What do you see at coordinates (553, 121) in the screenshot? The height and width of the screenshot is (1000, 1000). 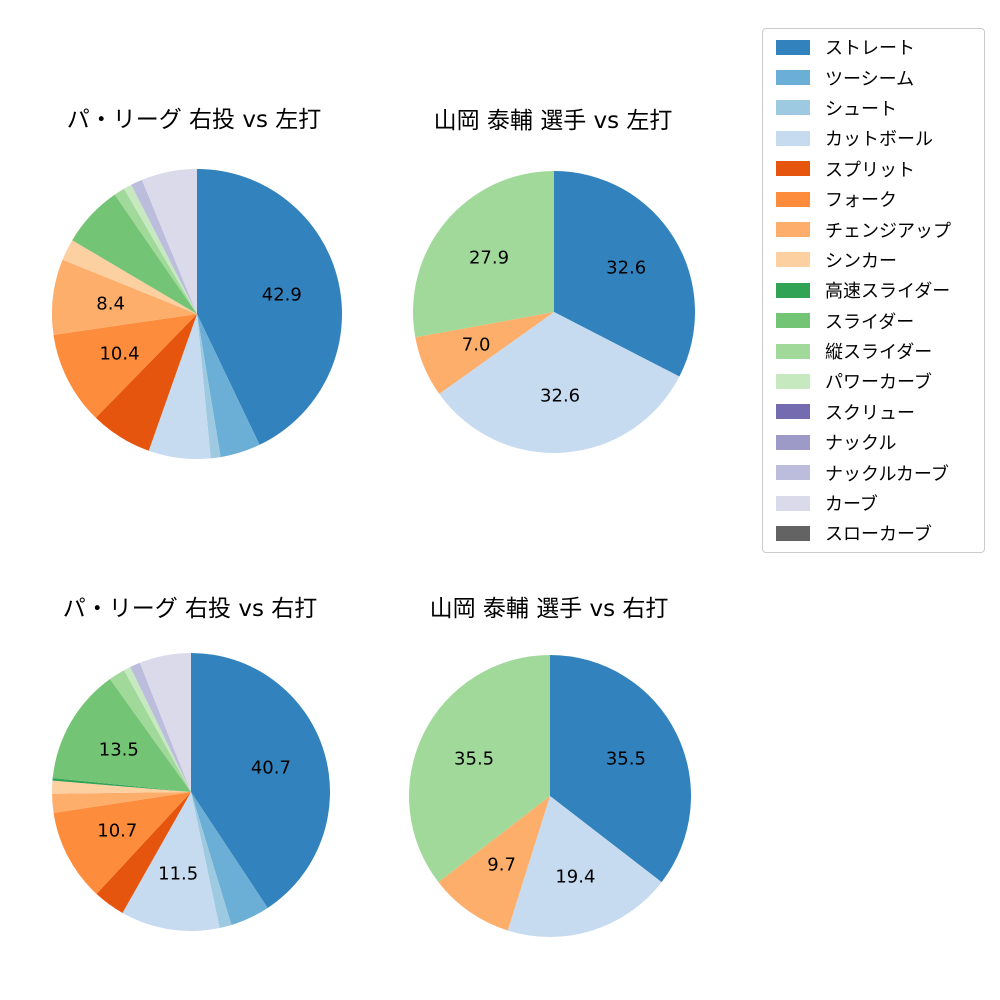 I see `chart-title-player-vs-left: 山岡 泰輔 選手 vs 左打` at bounding box center [553, 121].